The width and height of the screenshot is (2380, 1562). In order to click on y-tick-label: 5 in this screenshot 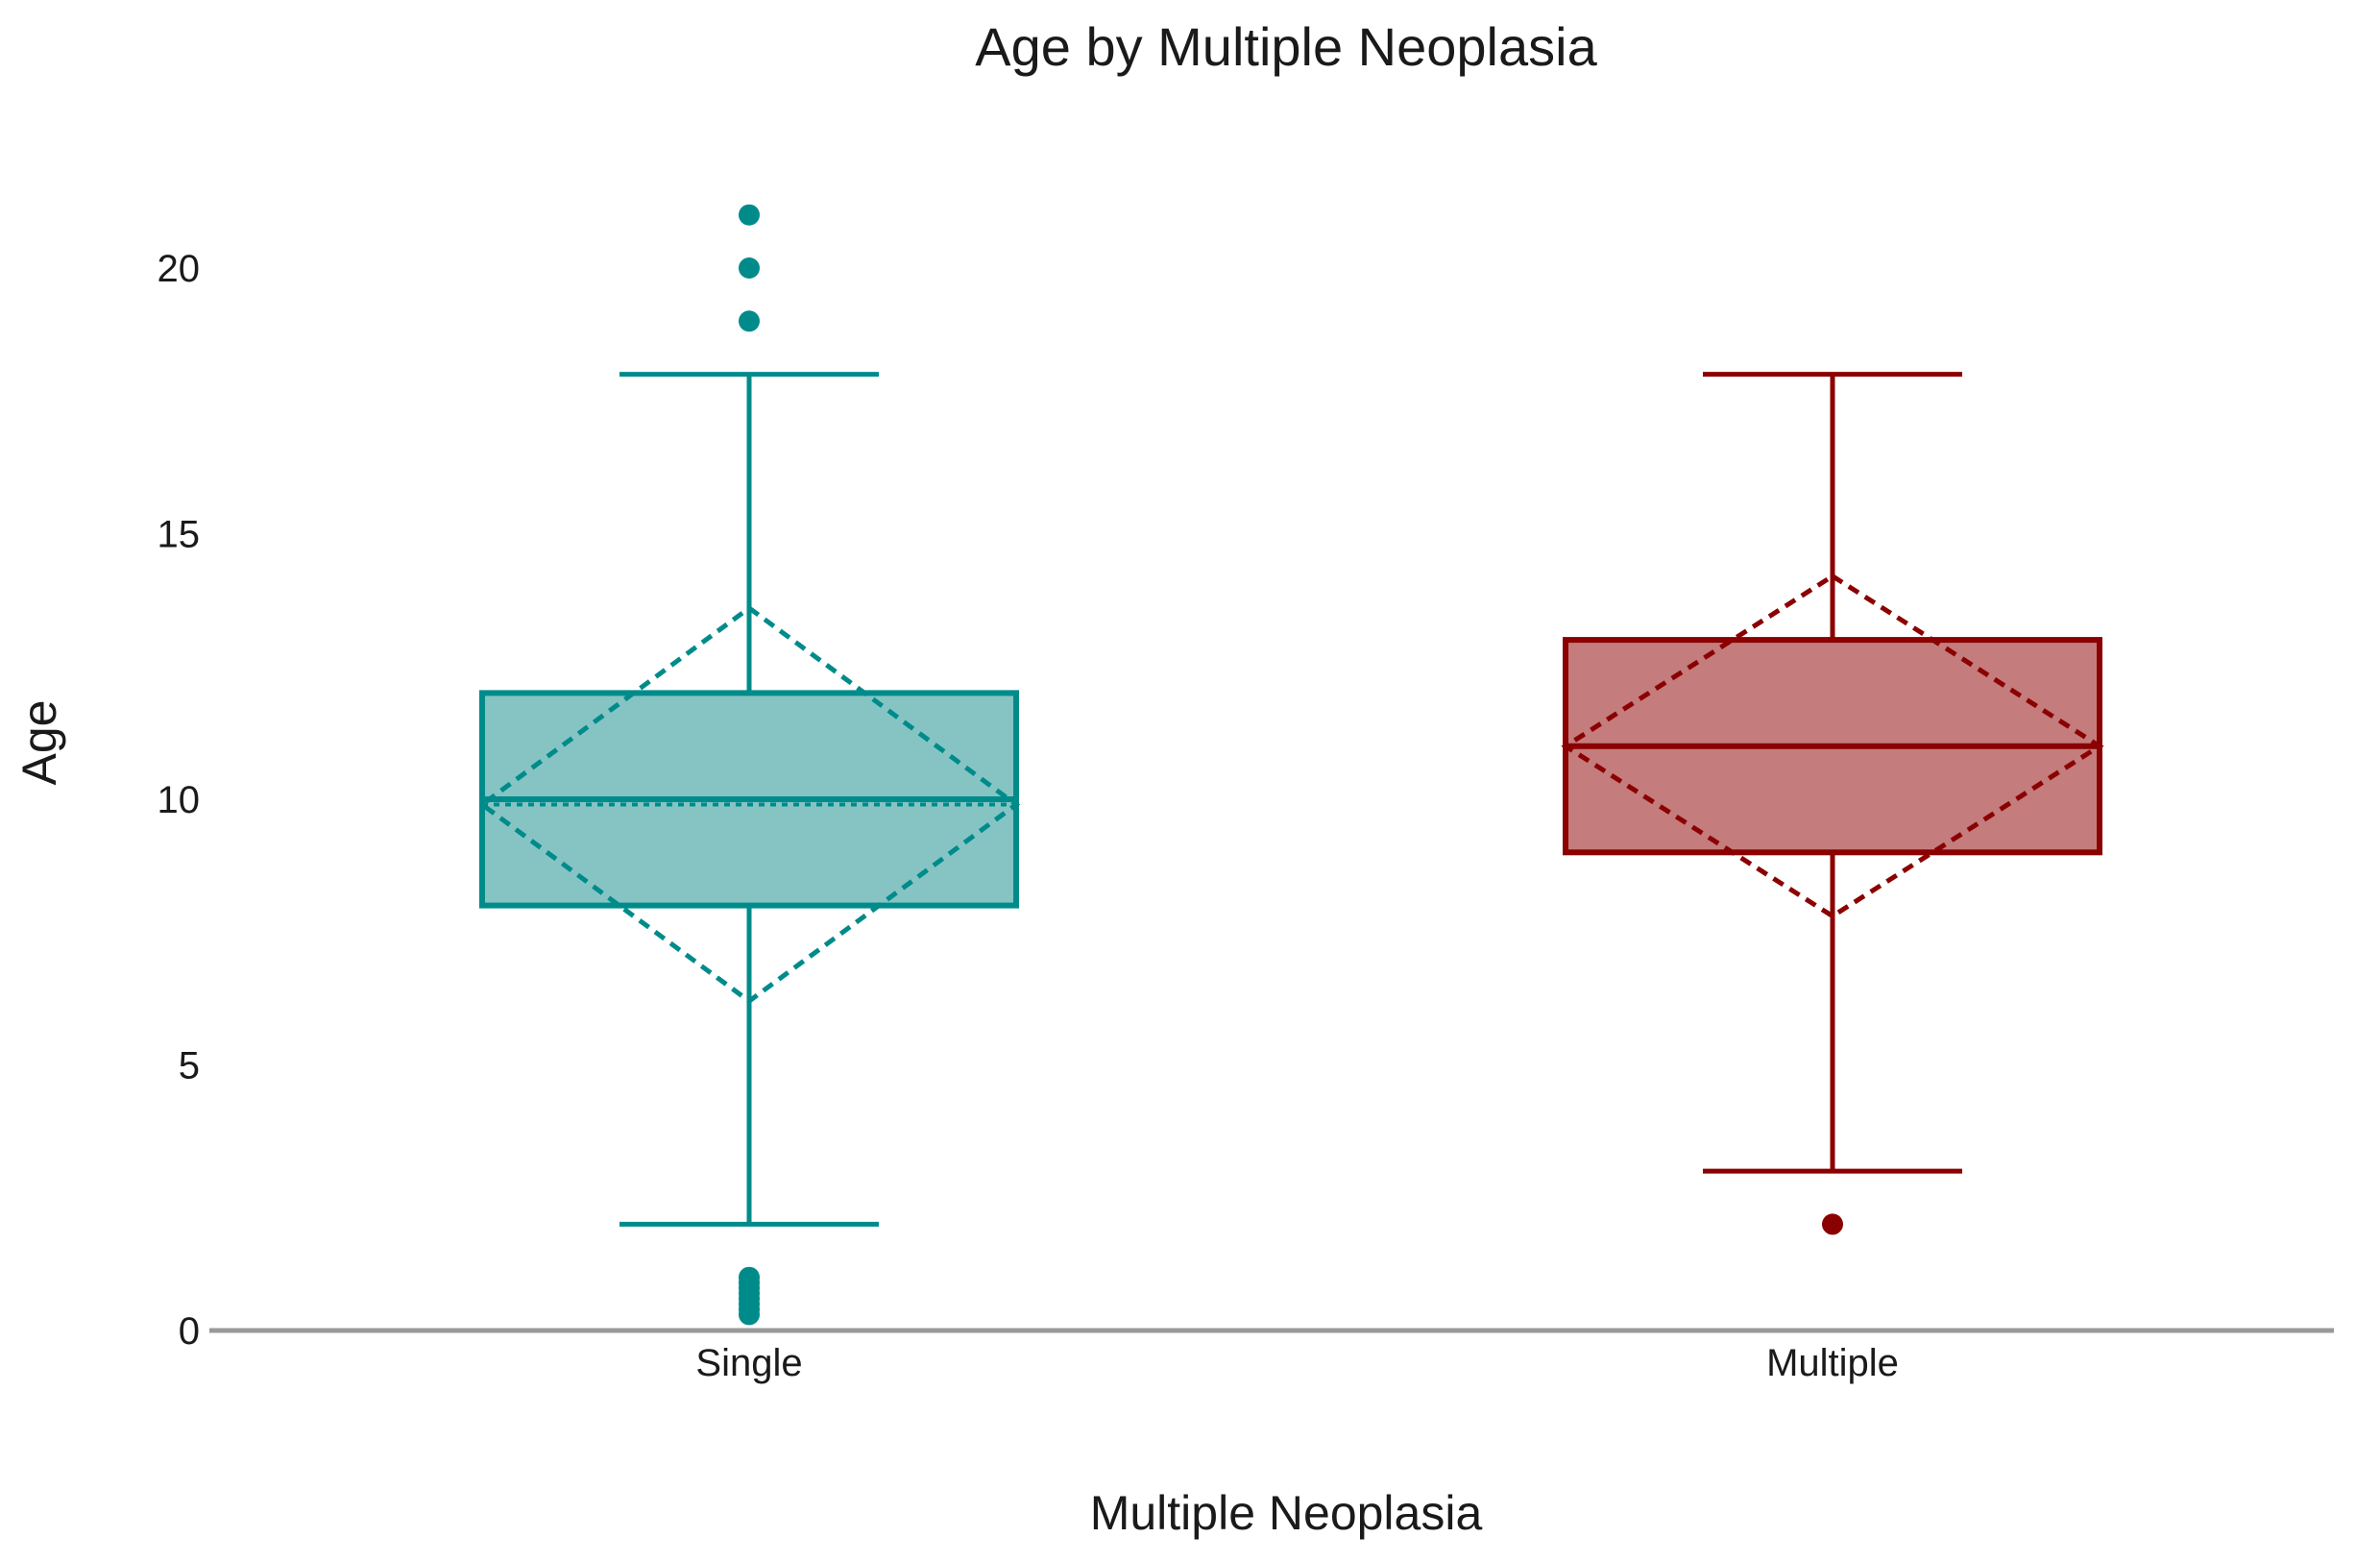, I will do `click(190, 1066)`.